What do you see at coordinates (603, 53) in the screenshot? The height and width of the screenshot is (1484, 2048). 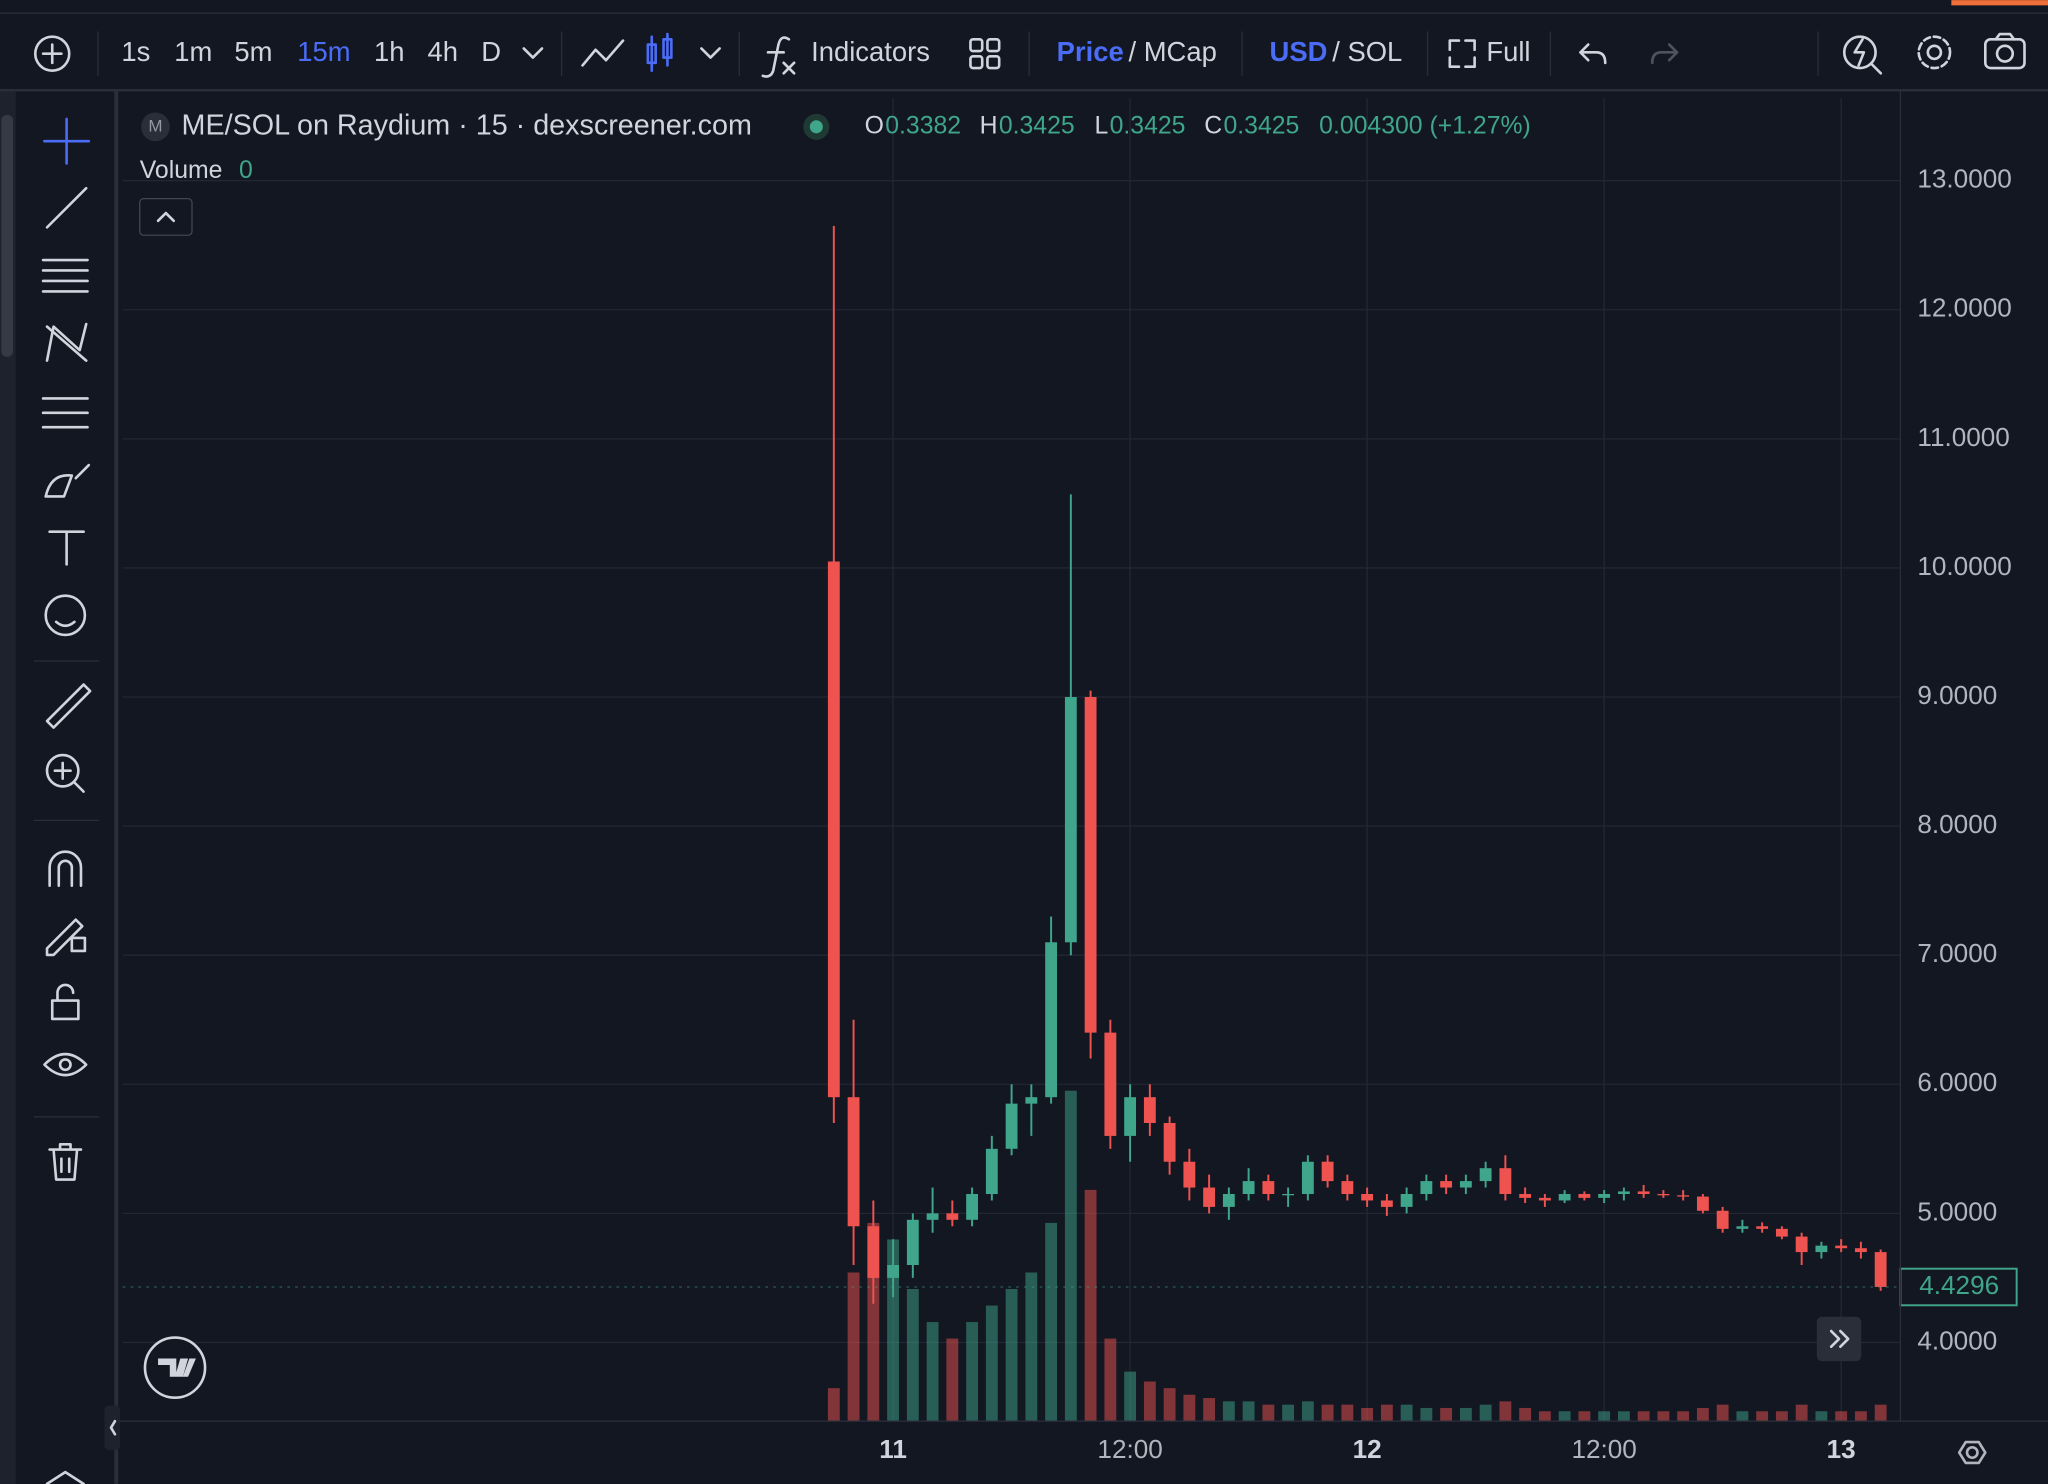 I see `line-chart-button` at bounding box center [603, 53].